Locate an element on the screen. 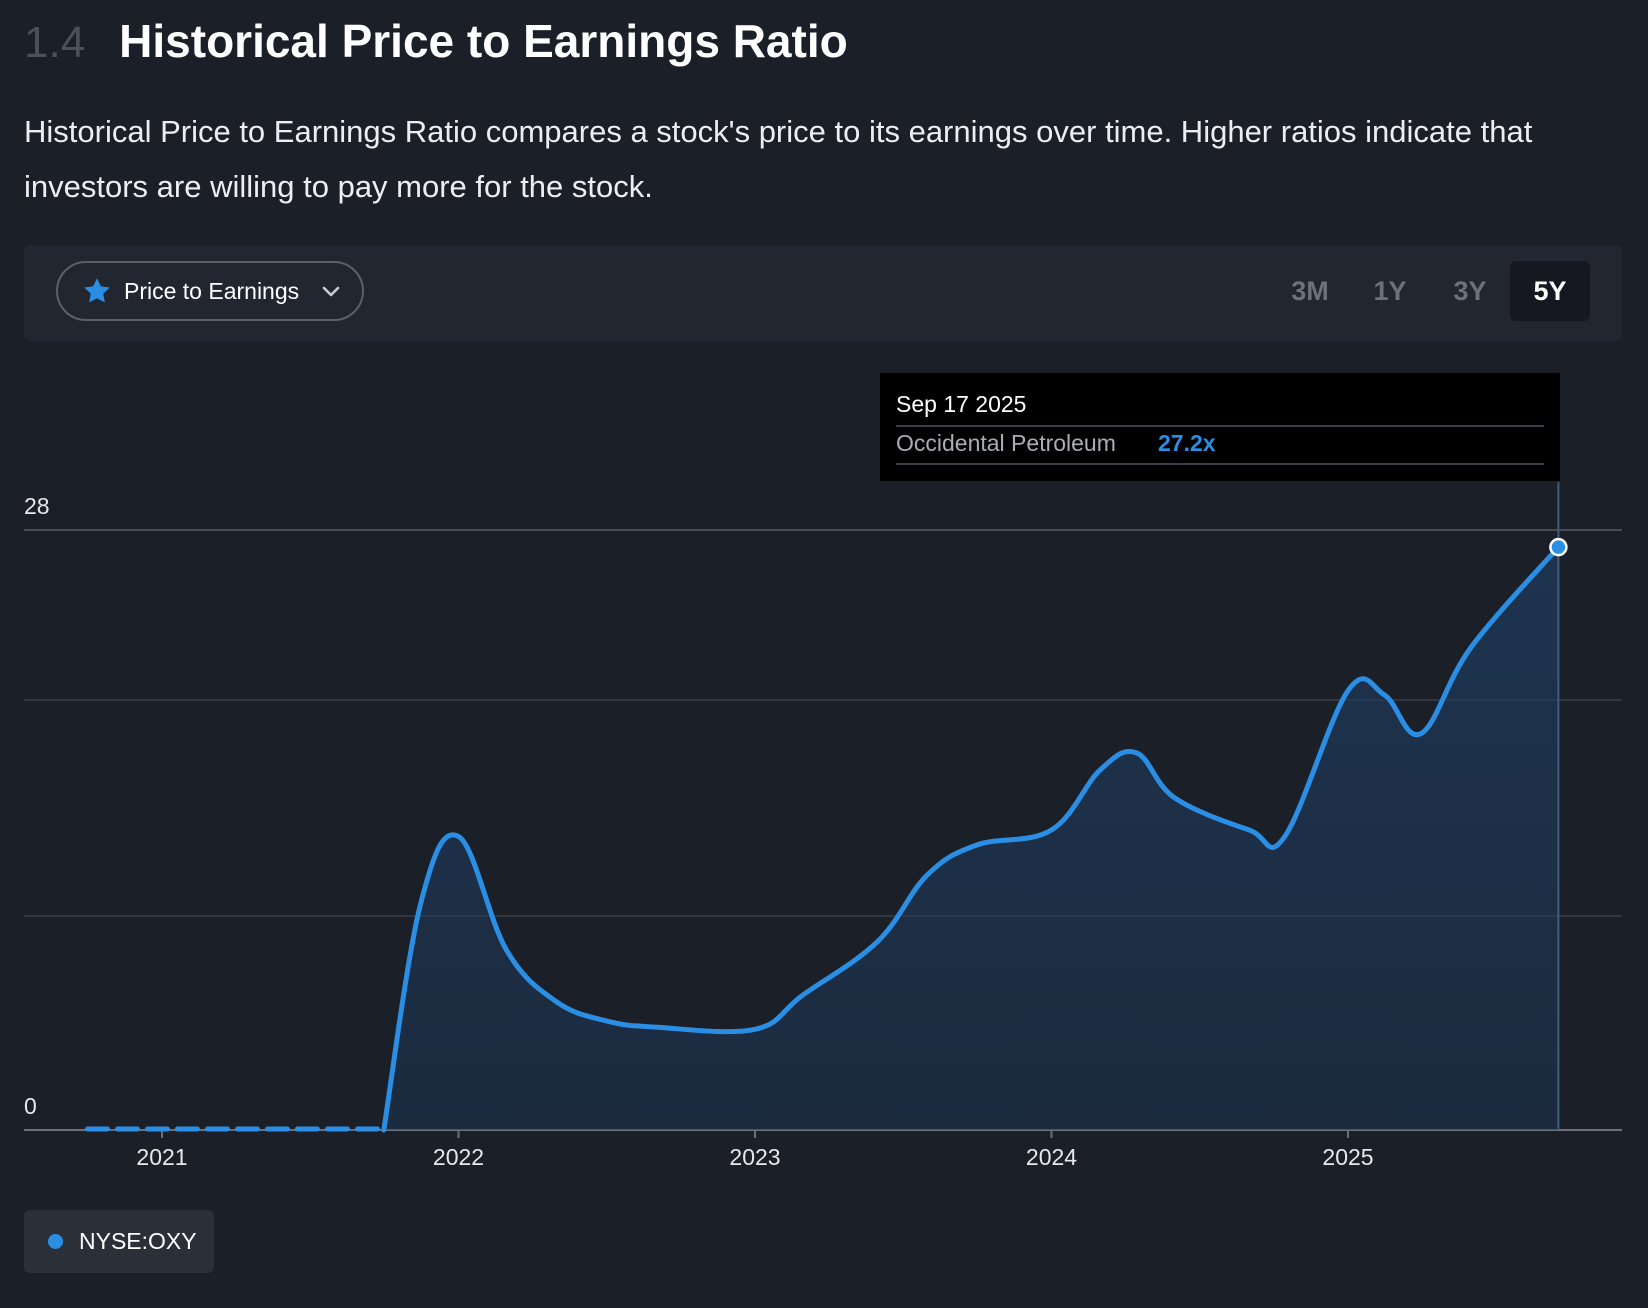  highlight-point is located at coordinates (1558, 547).